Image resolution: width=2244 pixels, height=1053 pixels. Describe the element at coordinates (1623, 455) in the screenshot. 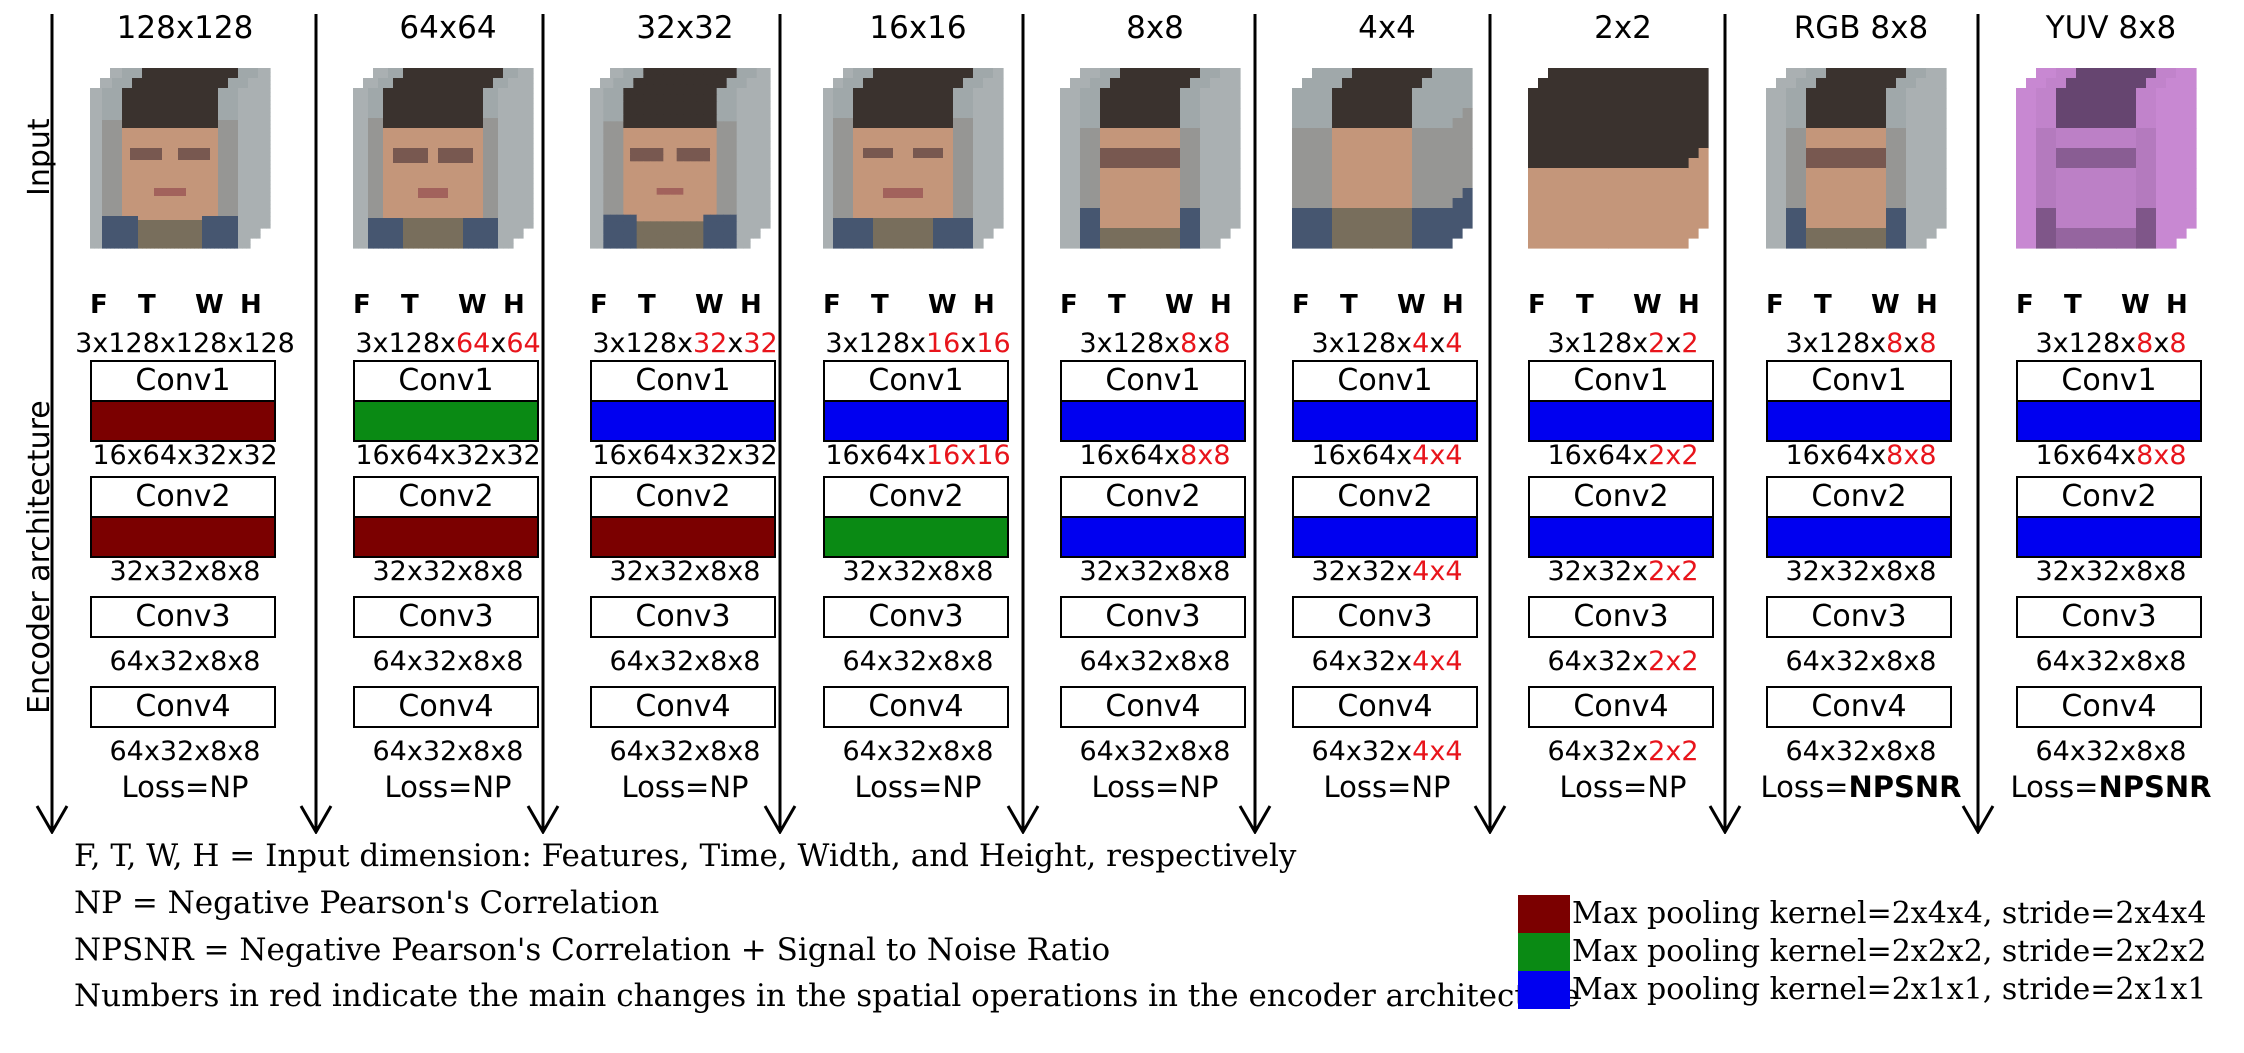

I see `tensor-dimension: 16x64x2x2` at that location.